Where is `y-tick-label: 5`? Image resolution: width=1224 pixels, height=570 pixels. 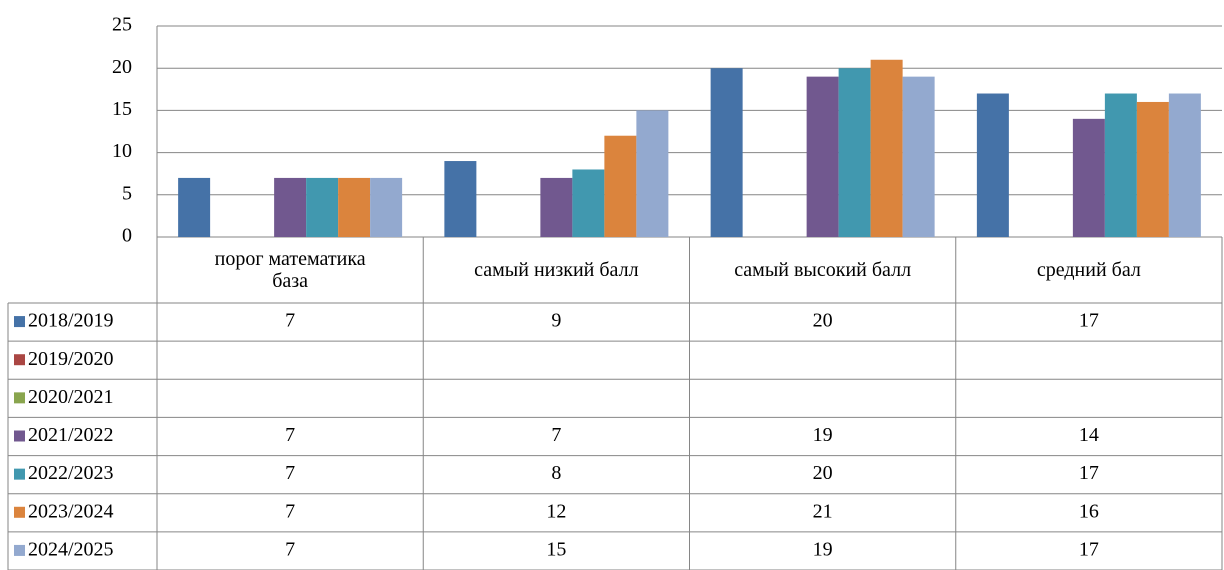
y-tick-label: 5 is located at coordinates (127, 193).